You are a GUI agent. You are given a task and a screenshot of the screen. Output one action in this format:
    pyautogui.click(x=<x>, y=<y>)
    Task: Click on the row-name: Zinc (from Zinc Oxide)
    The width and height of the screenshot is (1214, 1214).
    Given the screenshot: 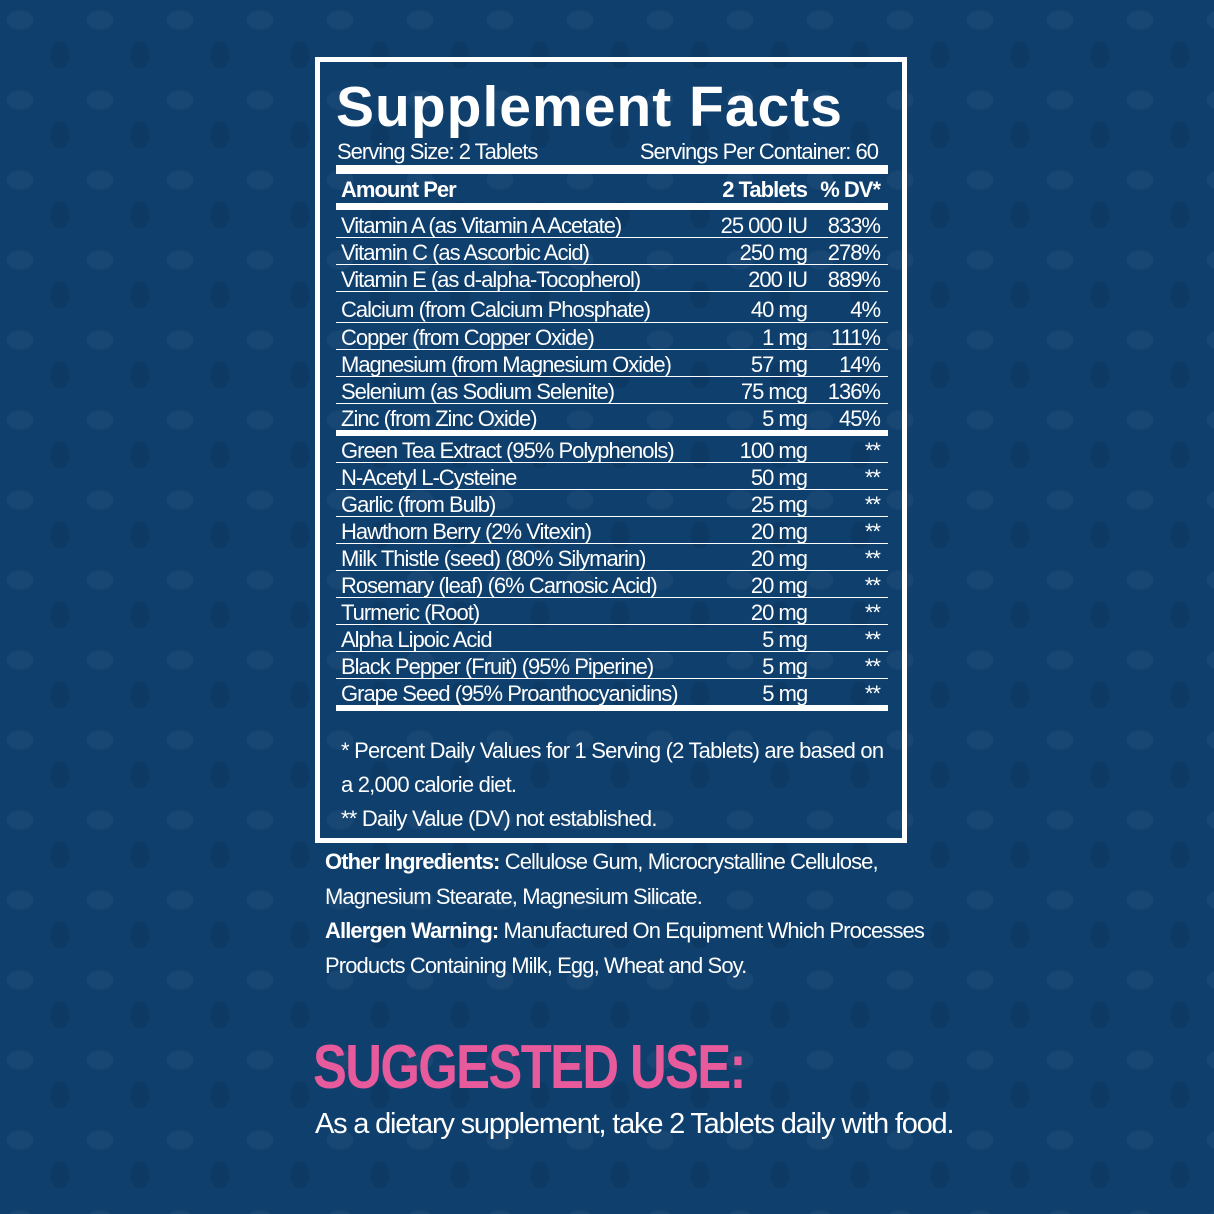 What is the action you would take?
    pyautogui.click(x=439, y=418)
    